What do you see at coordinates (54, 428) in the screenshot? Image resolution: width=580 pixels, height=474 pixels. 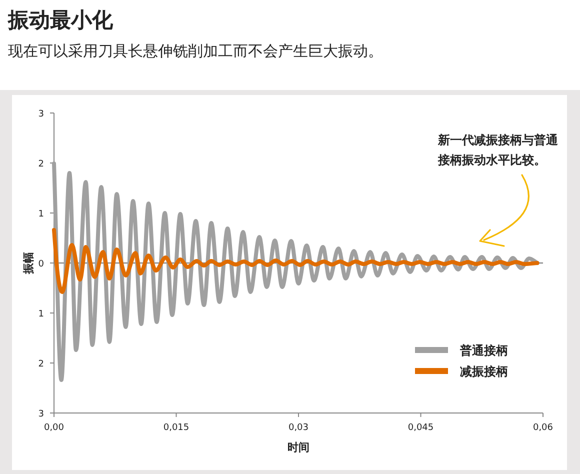 I see `x-tick-label: 0,00` at bounding box center [54, 428].